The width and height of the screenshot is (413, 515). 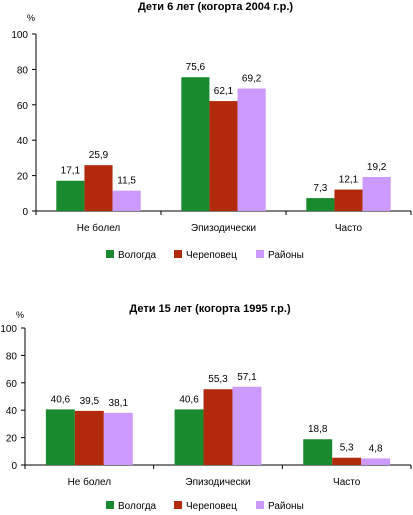 What do you see at coordinates (218, 379) in the screenshot?
I see `data-label: 55,3` at bounding box center [218, 379].